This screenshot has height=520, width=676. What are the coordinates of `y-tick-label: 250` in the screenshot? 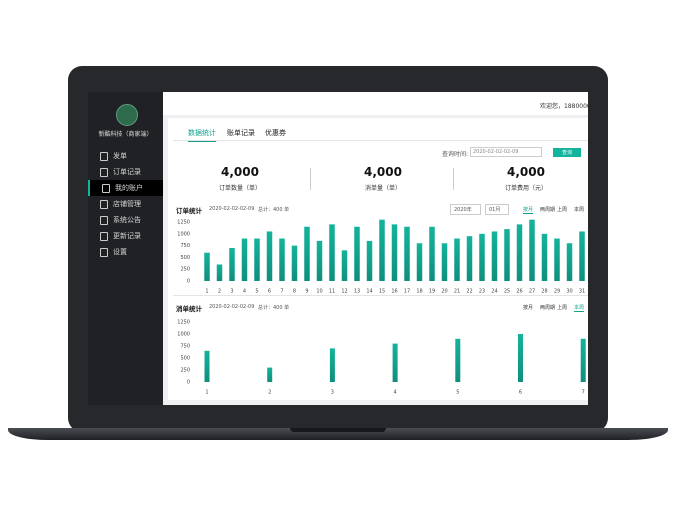 It's located at (185, 270).